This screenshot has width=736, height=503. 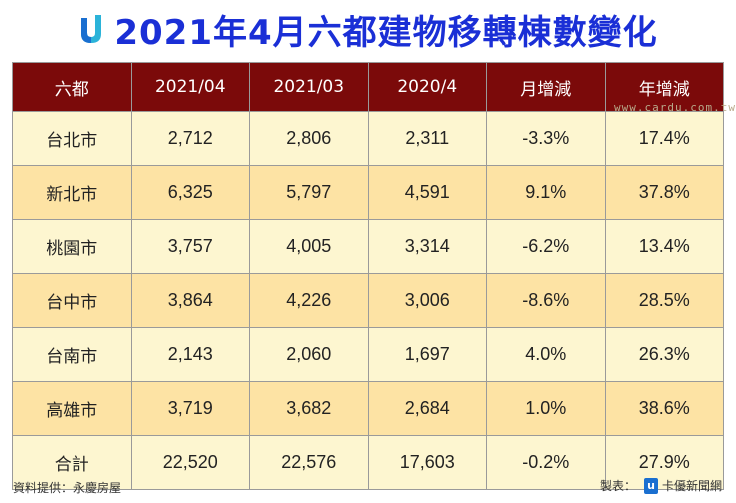 I want to click on table-cell: 17,603, so click(x=427, y=462).